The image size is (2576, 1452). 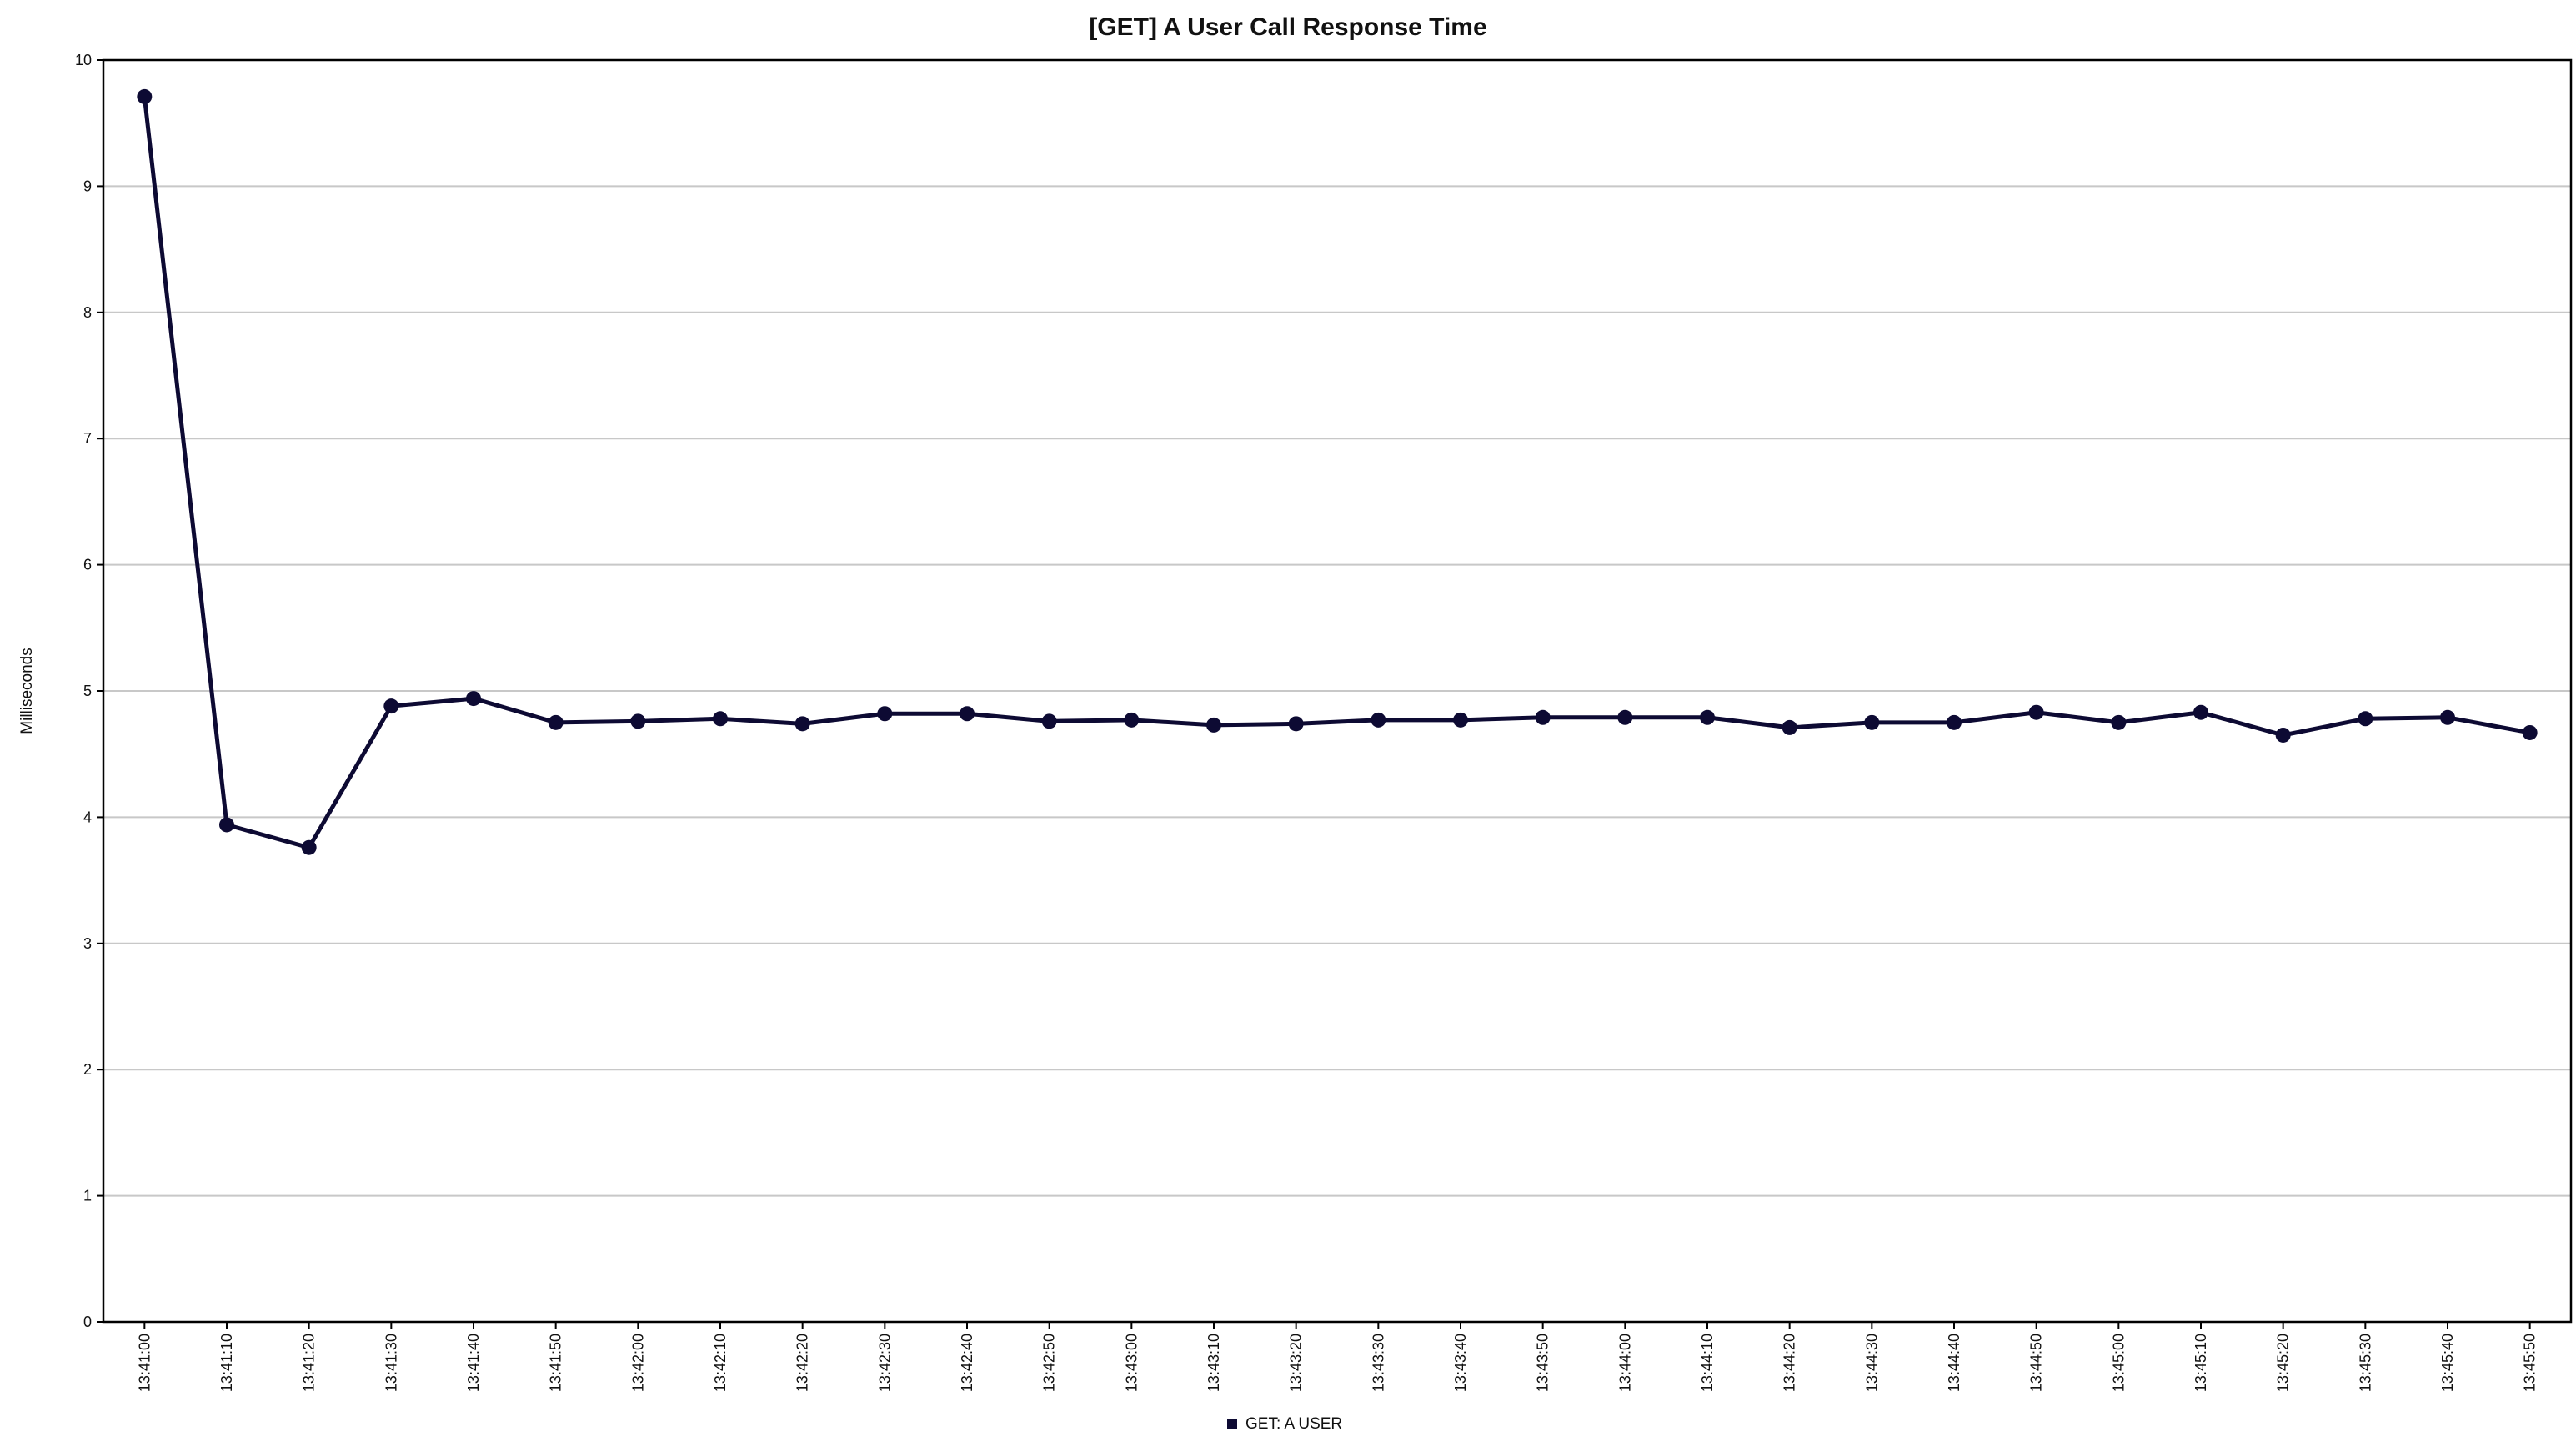 What do you see at coordinates (1296, 1363) in the screenshot?
I see `x-tick-label: 13:43:20` at bounding box center [1296, 1363].